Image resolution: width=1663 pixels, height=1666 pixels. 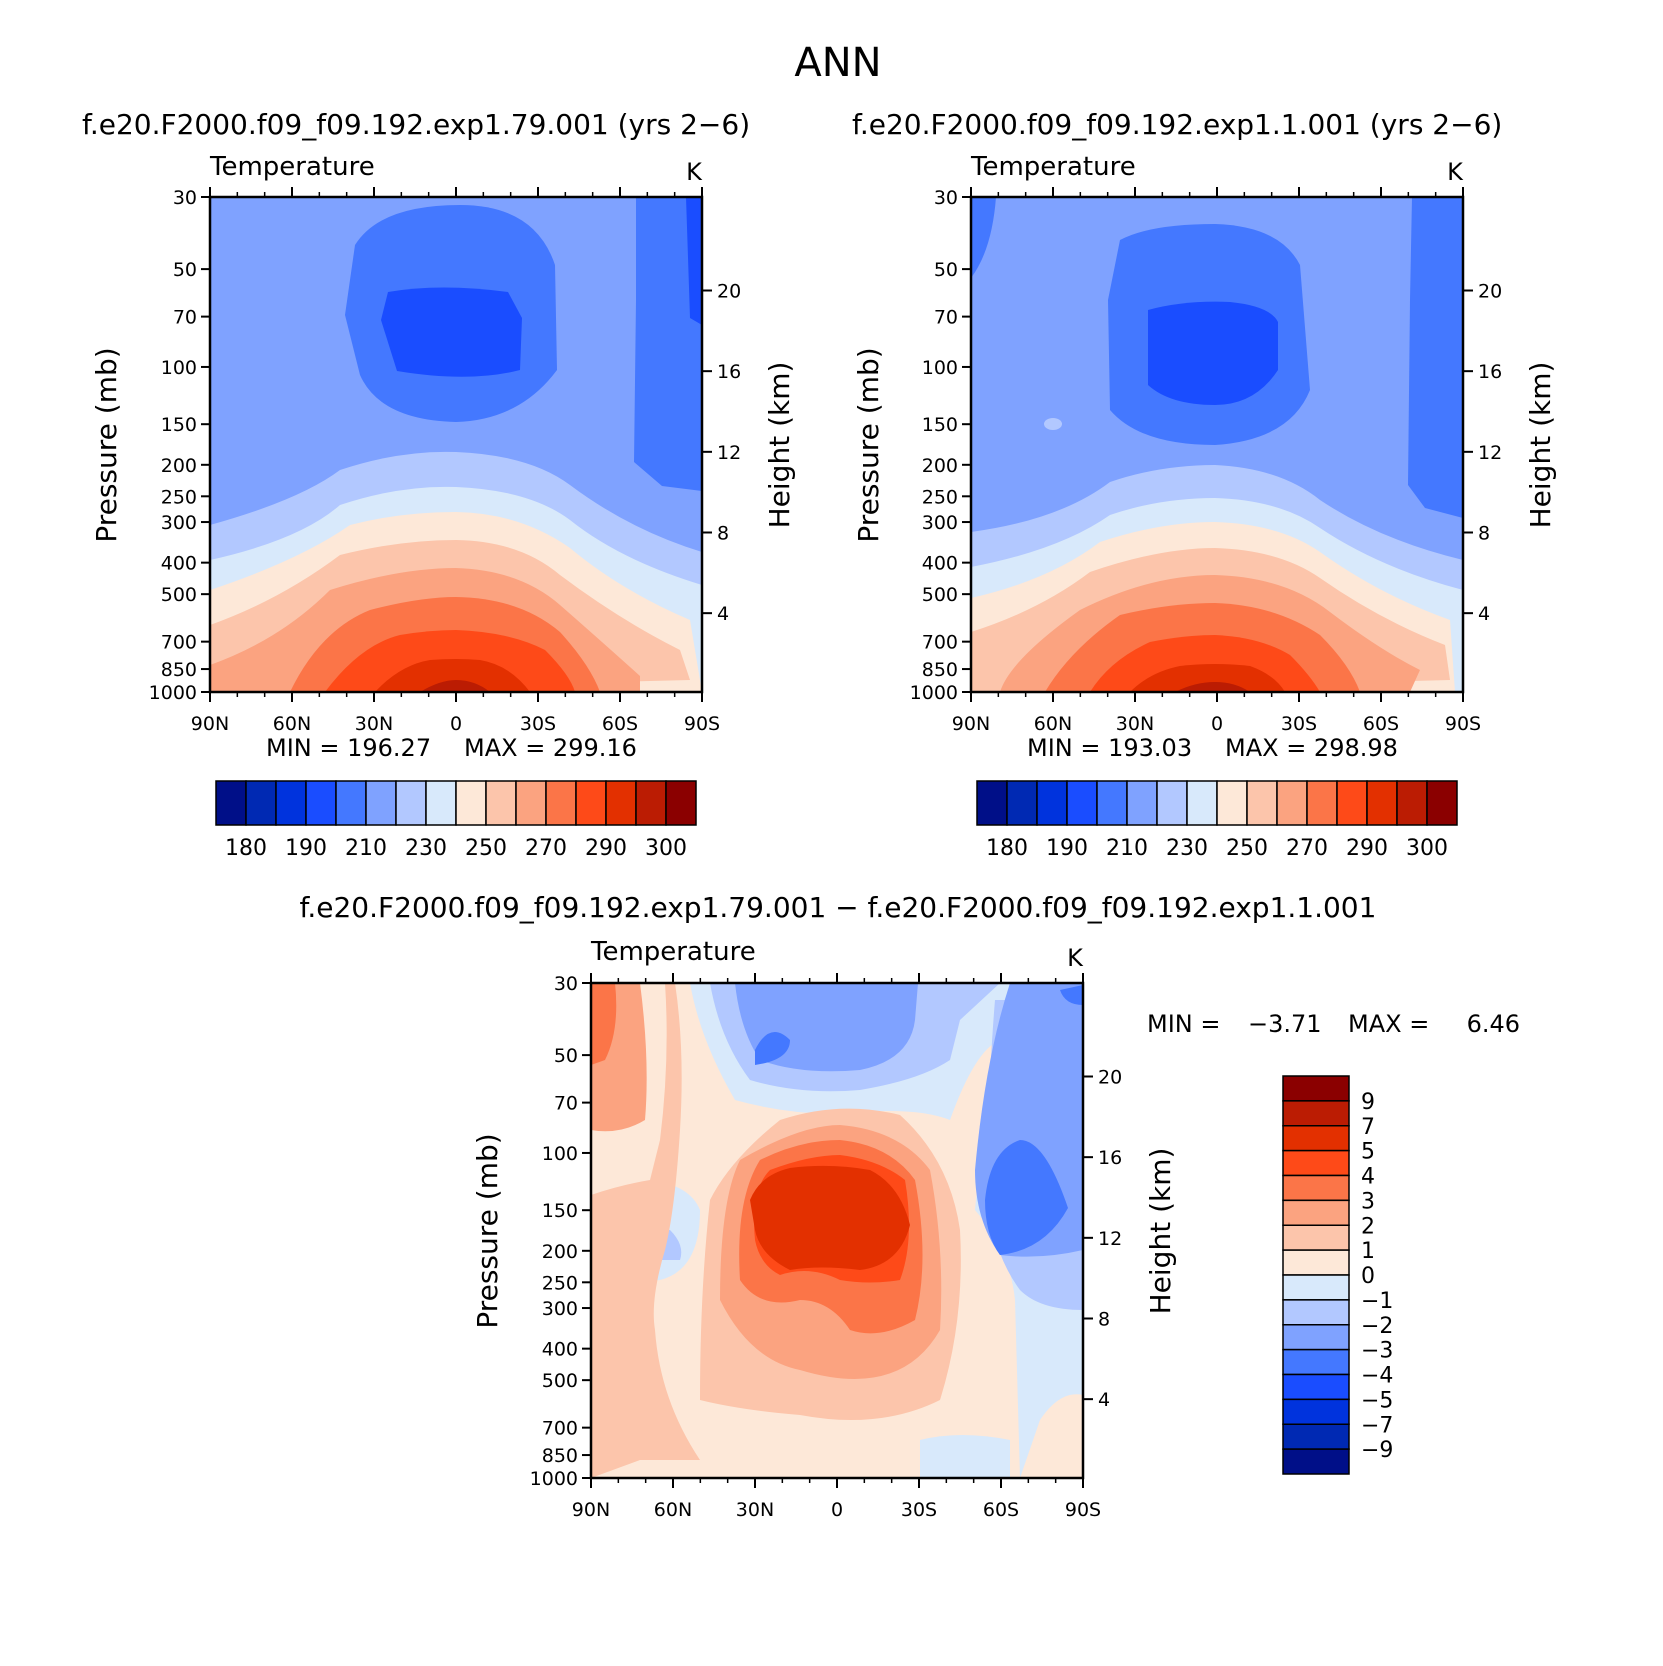 What do you see at coordinates (566, 984) in the screenshot?
I see `panel-diff-ytick-label: 30` at bounding box center [566, 984].